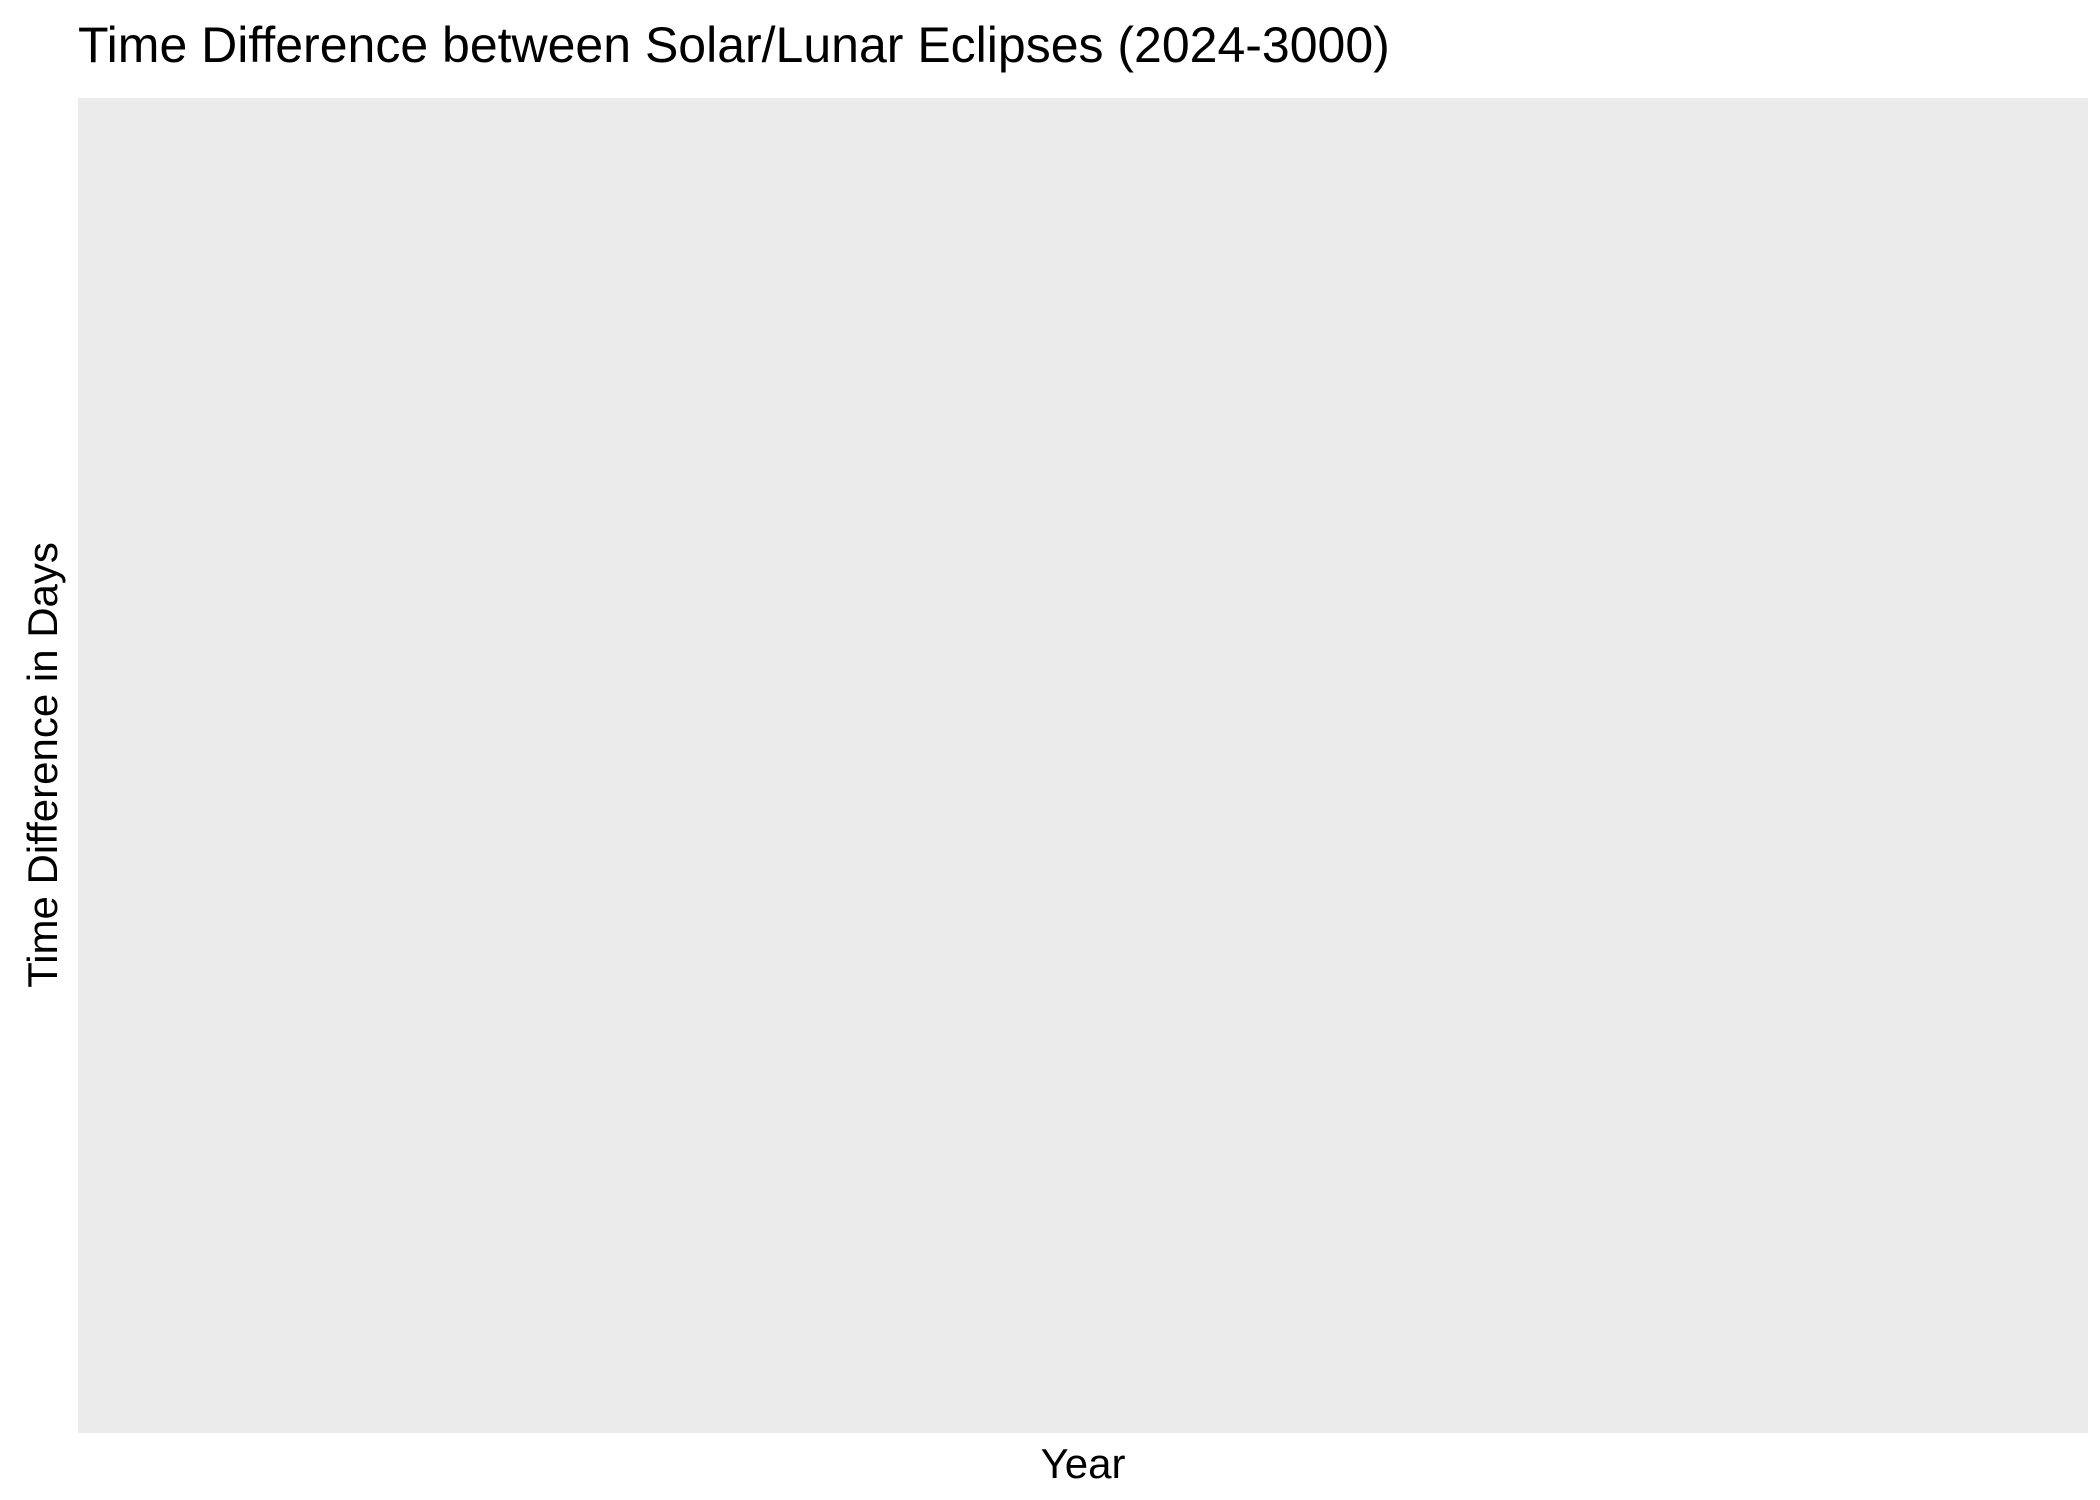  I want to click on x-axis-label: Year, so click(1083, 1463).